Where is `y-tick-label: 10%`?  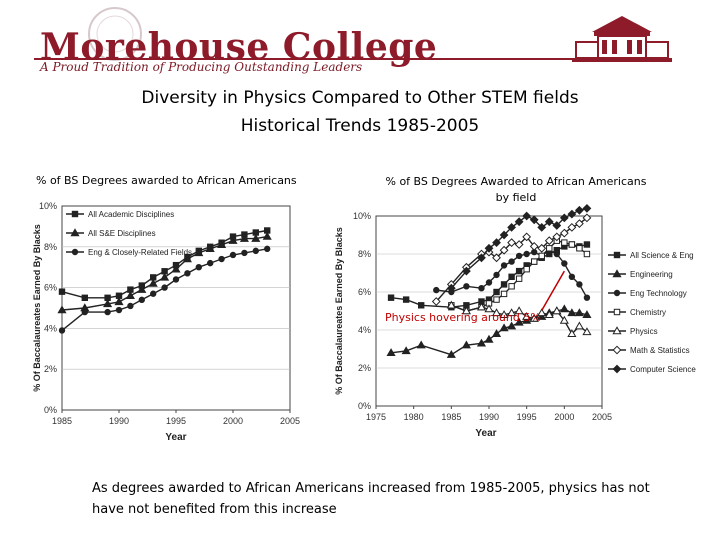
y-tick-label: 10% is located at coordinates (48, 206).